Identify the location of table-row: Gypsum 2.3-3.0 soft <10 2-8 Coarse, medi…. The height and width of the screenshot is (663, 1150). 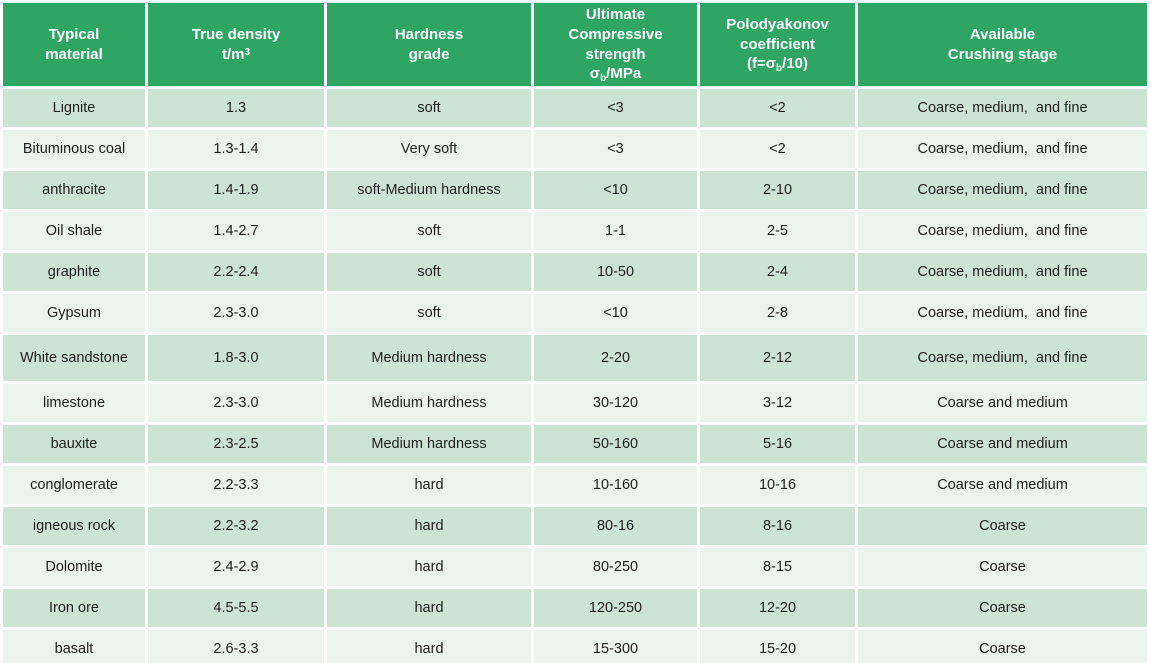
(575, 313).